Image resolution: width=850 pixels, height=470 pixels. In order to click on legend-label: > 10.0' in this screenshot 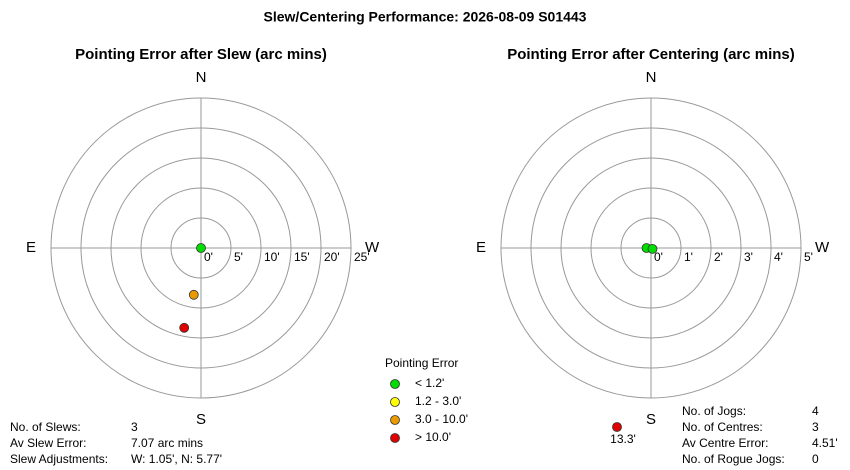, I will do `click(433, 437)`.